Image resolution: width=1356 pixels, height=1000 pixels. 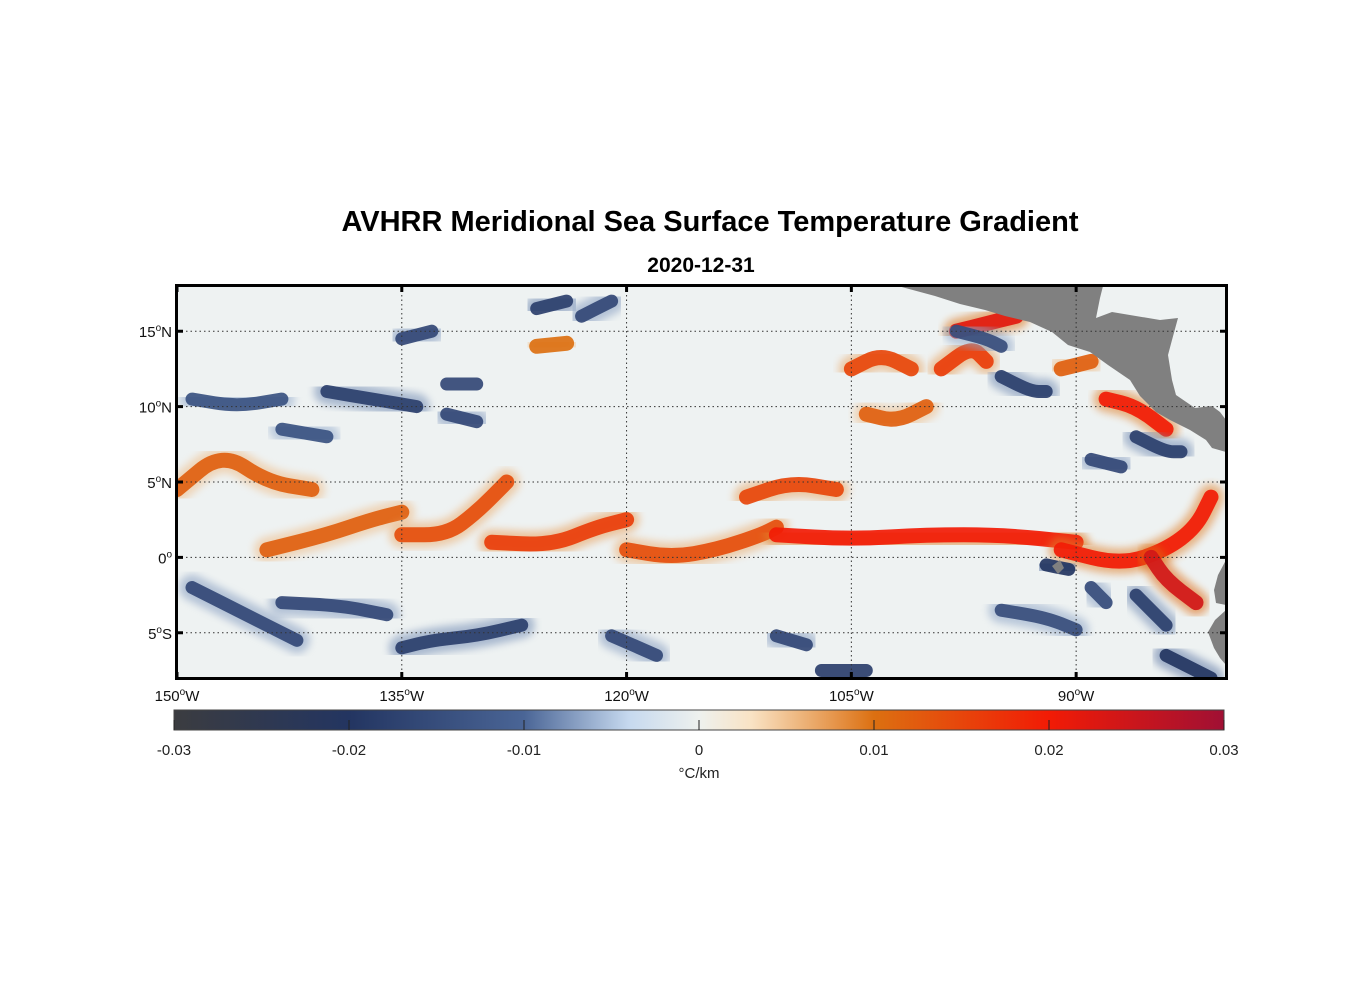 What do you see at coordinates (174, 750) in the screenshot?
I see `colorbar-tick-label: -0.03` at bounding box center [174, 750].